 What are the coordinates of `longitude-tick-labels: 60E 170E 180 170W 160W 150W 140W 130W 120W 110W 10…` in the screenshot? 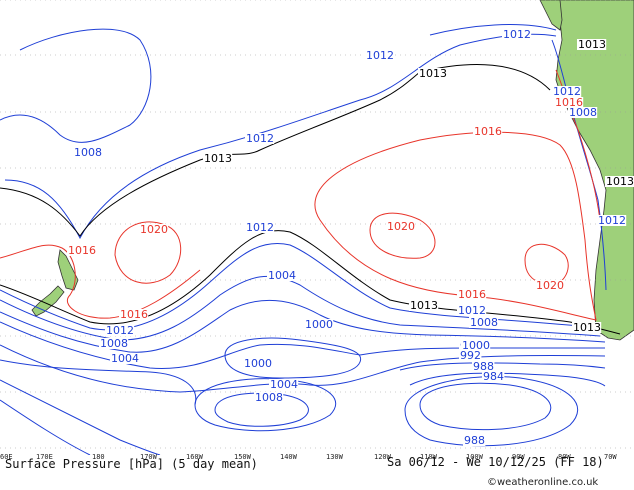 It's located at (308, 457).